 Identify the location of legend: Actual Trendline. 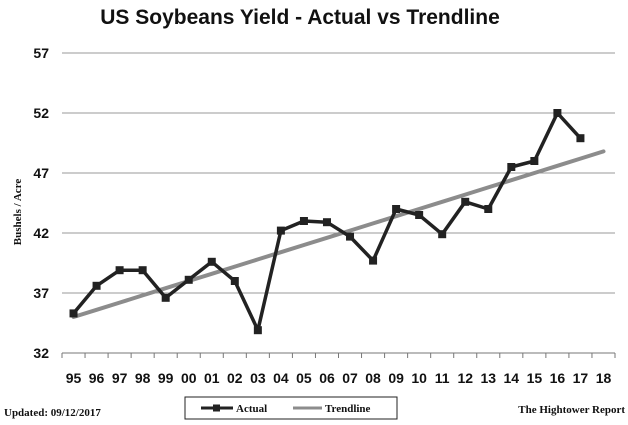
(291, 408).